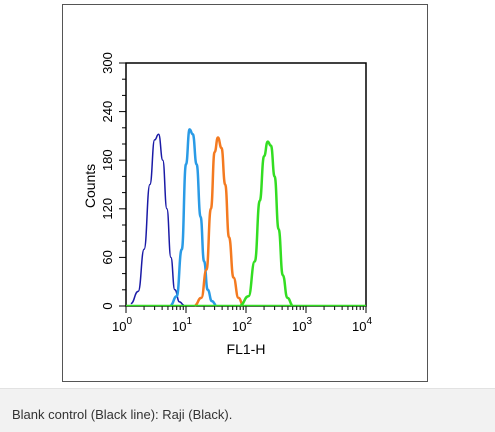 The image size is (495, 432). Describe the element at coordinates (107, 63) in the screenshot. I see `y-tick-label: 300` at that location.